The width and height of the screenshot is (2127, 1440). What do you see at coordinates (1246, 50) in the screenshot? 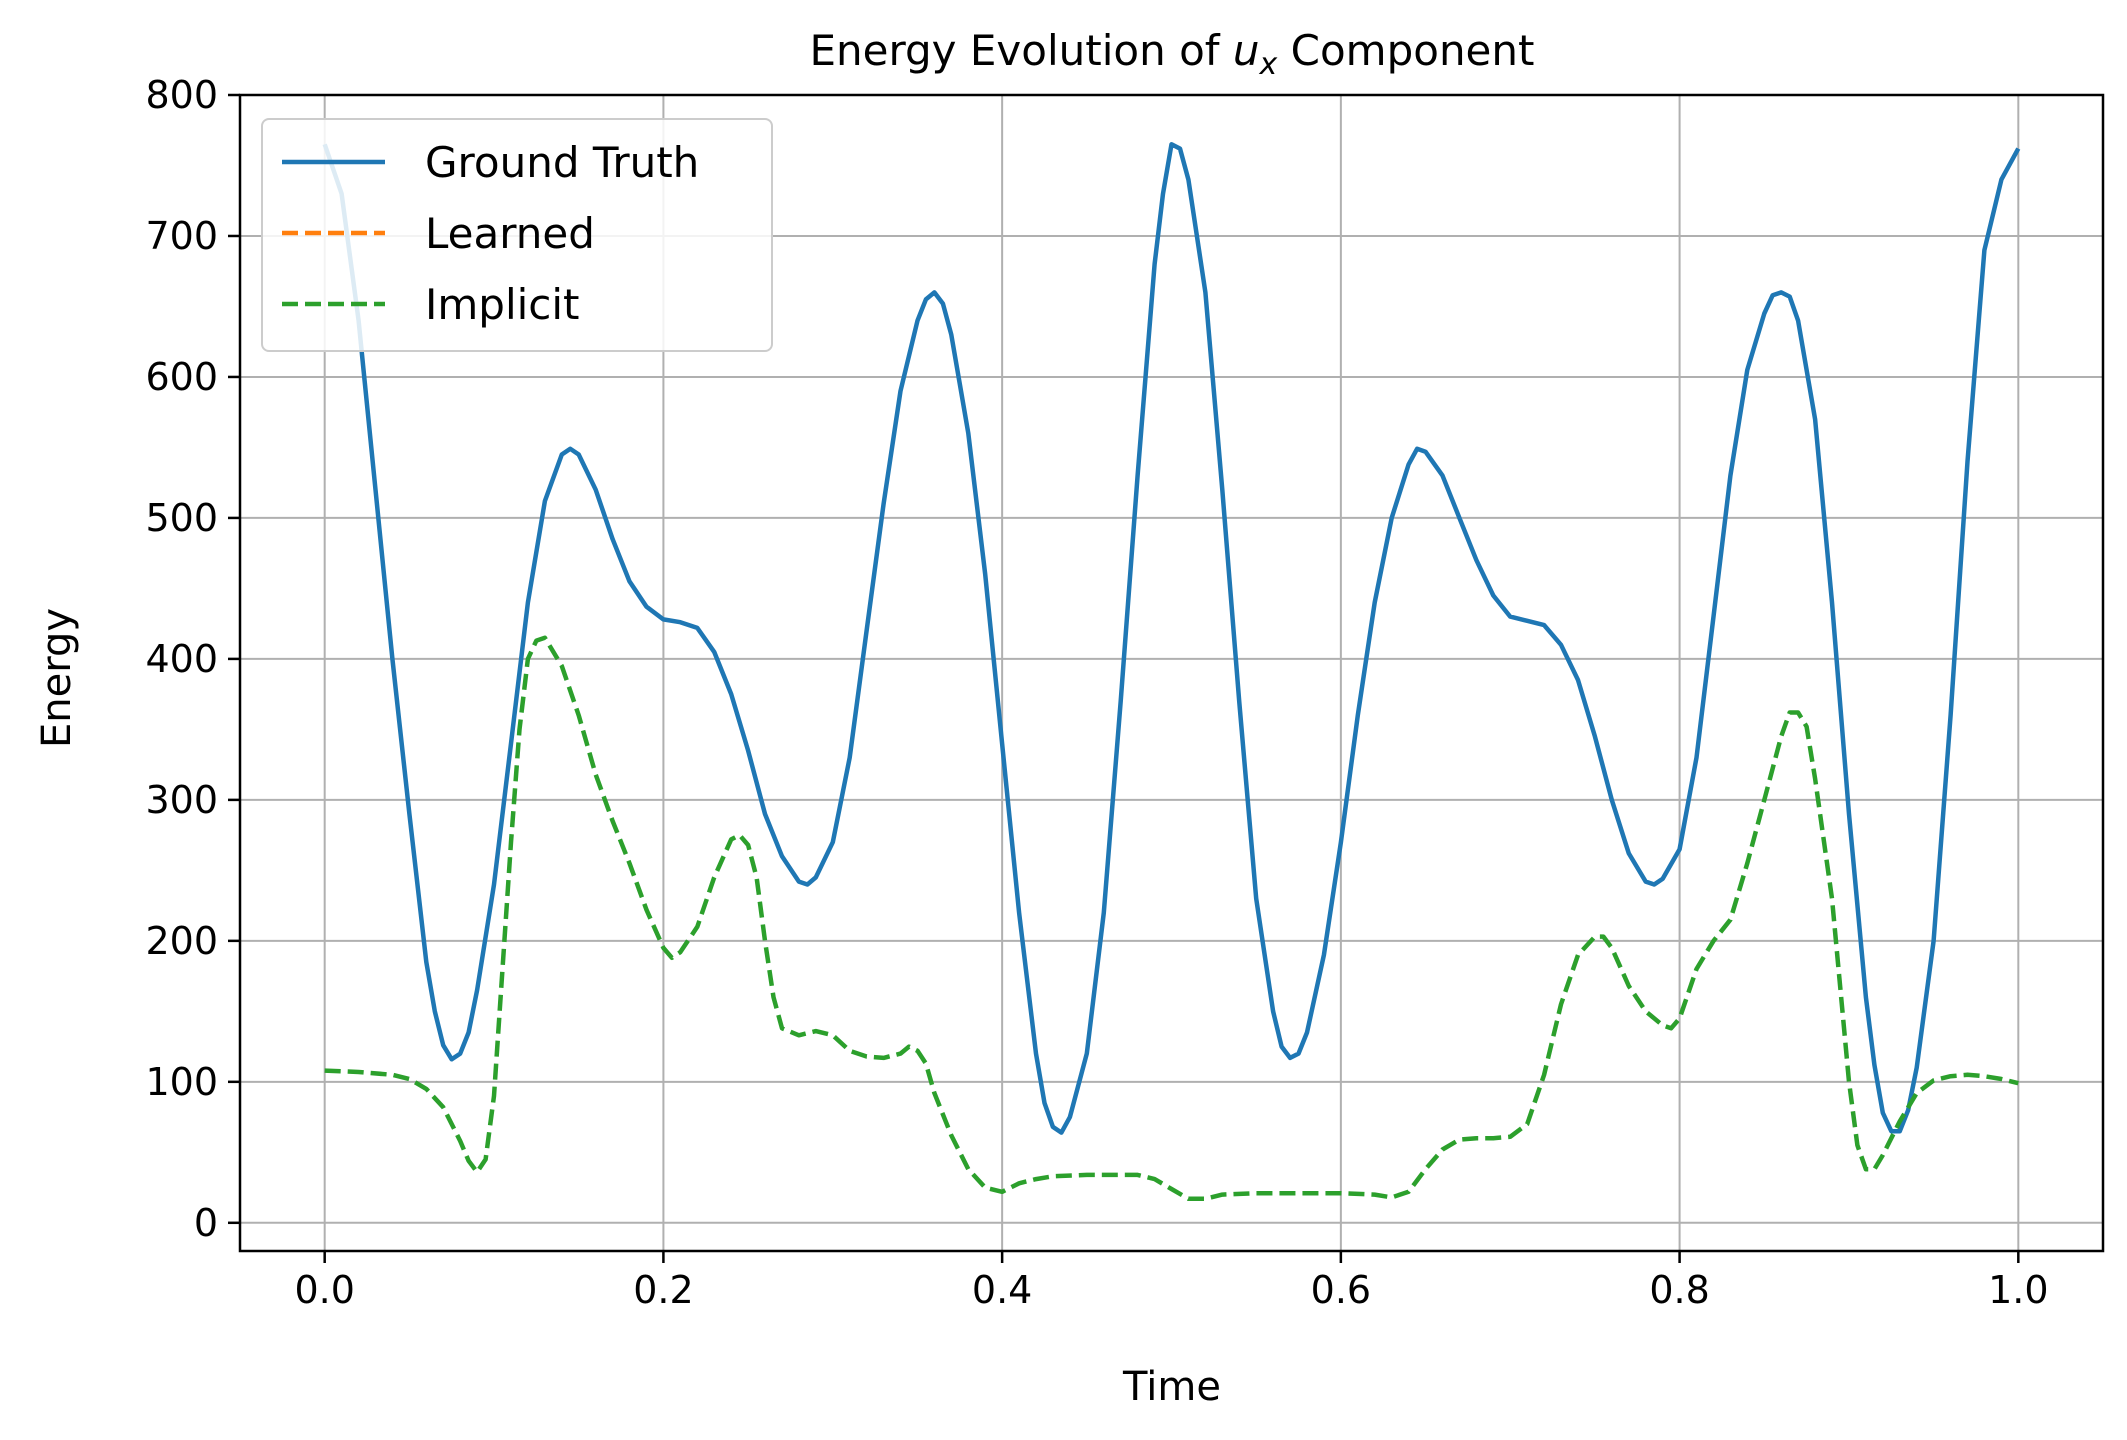
I see `title-variable: u` at bounding box center [1246, 50].